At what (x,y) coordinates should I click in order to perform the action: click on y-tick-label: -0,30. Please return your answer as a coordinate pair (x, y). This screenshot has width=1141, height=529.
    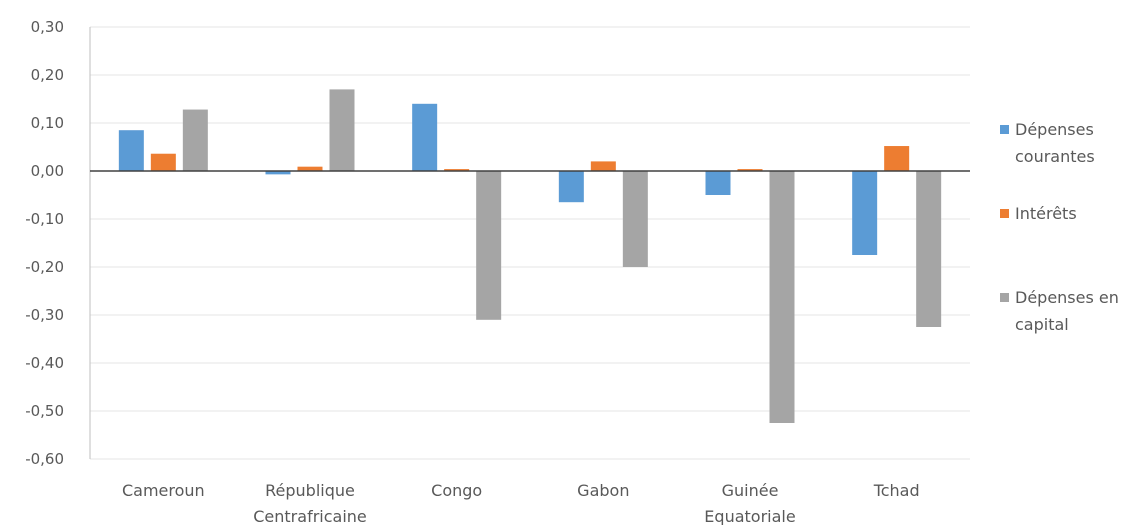
    Looking at the image, I should click on (44, 315).